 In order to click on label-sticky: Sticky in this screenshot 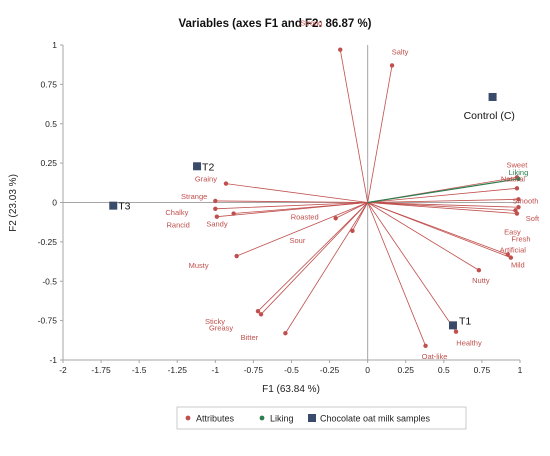, I will do `click(215, 321)`.